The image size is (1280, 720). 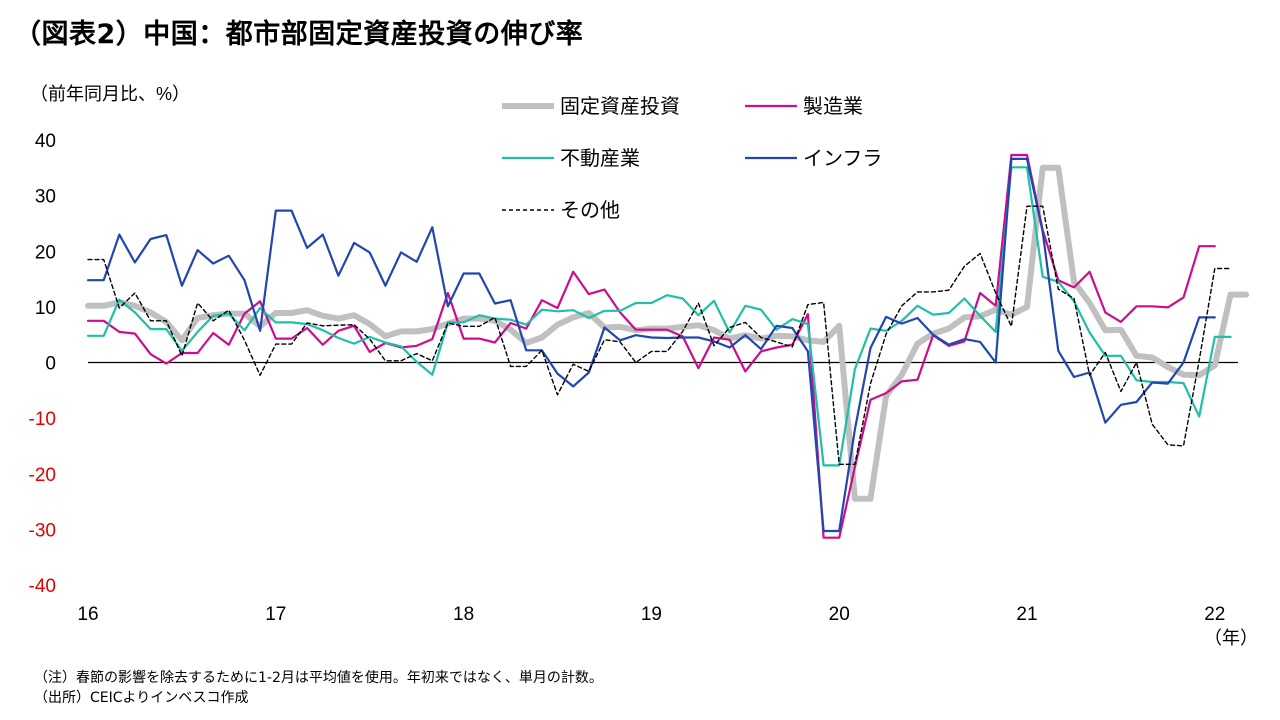 I want to click on x-tick-label: 21, so click(x=1026, y=614).